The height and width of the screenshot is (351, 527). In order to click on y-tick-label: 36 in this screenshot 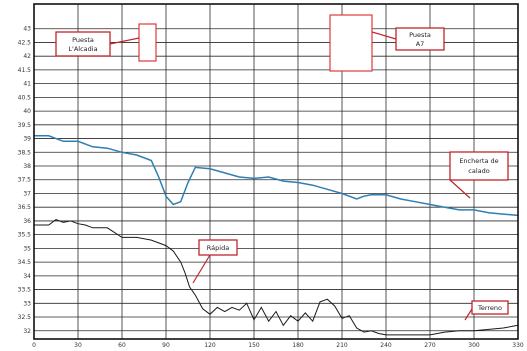, I will do `click(27, 221)`.